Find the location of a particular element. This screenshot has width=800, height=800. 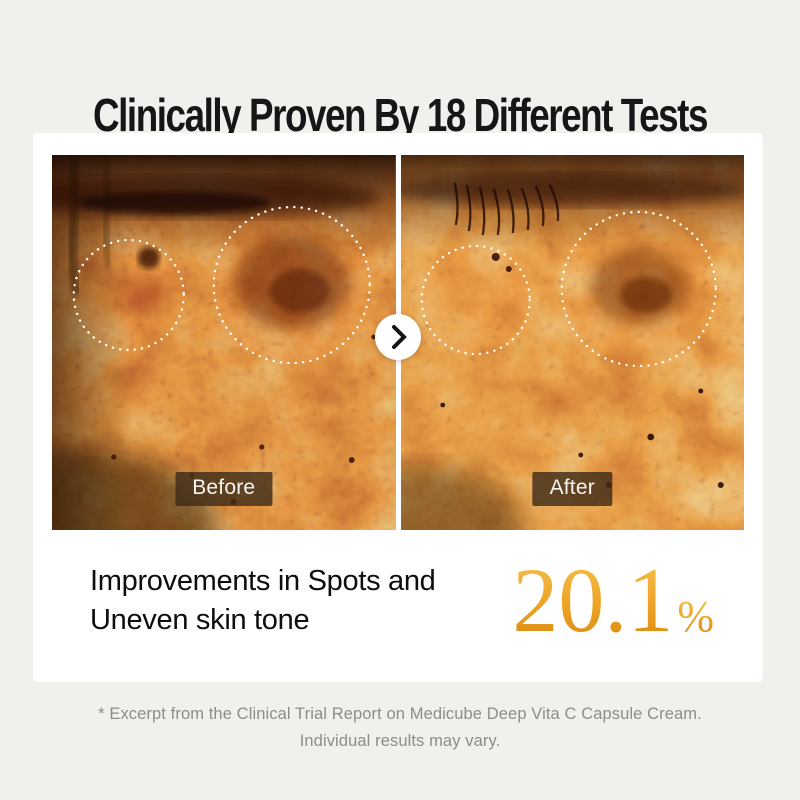

highlight-circle-large-before is located at coordinates (291, 285).